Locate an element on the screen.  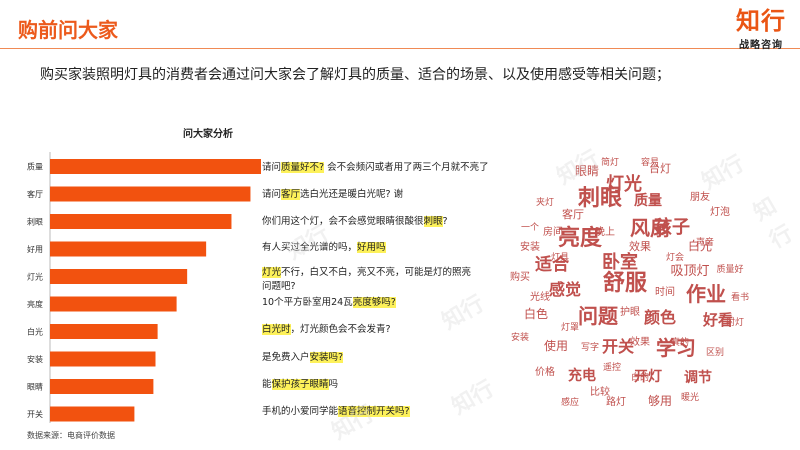
word-cloud-word: 调节 is located at coordinates (698, 377).